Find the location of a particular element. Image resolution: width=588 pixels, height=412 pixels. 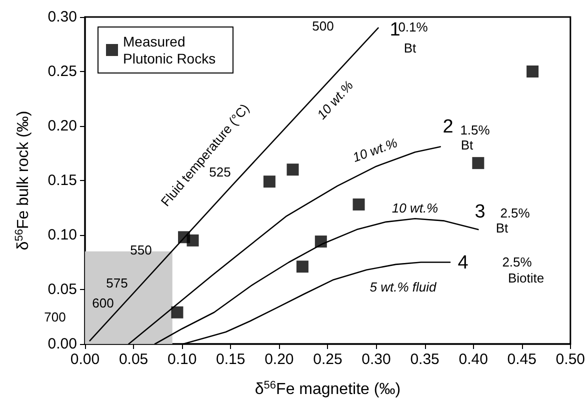

annotation: 500 is located at coordinates (323, 26).